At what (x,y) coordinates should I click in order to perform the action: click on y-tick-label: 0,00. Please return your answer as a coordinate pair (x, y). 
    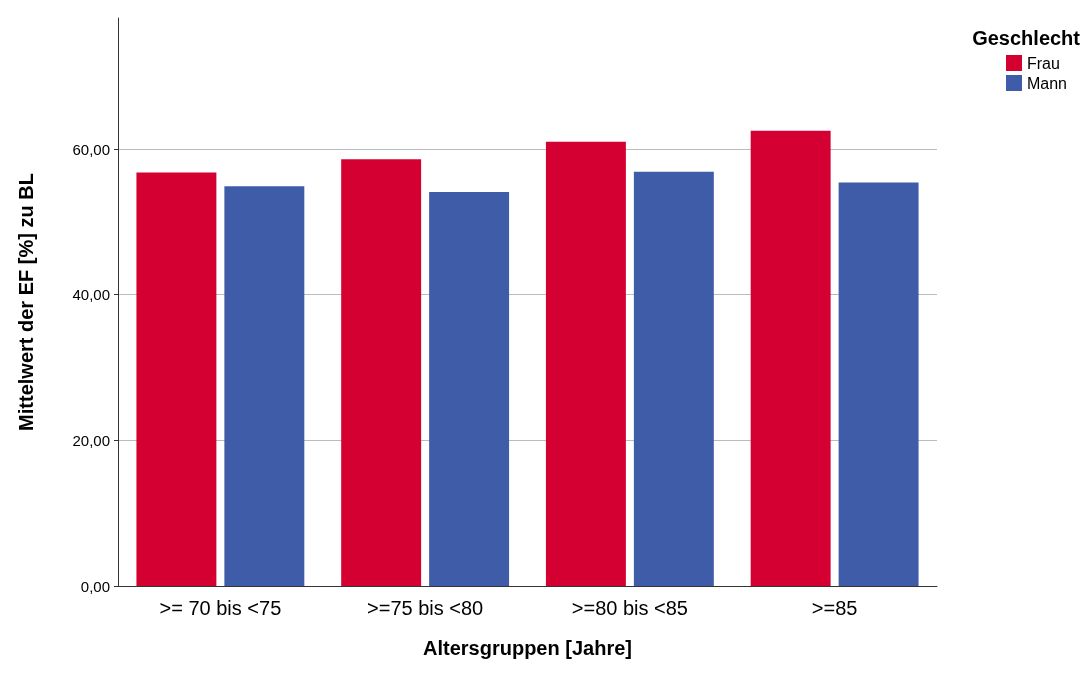
    Looking at the image, I should click on (95, 586).